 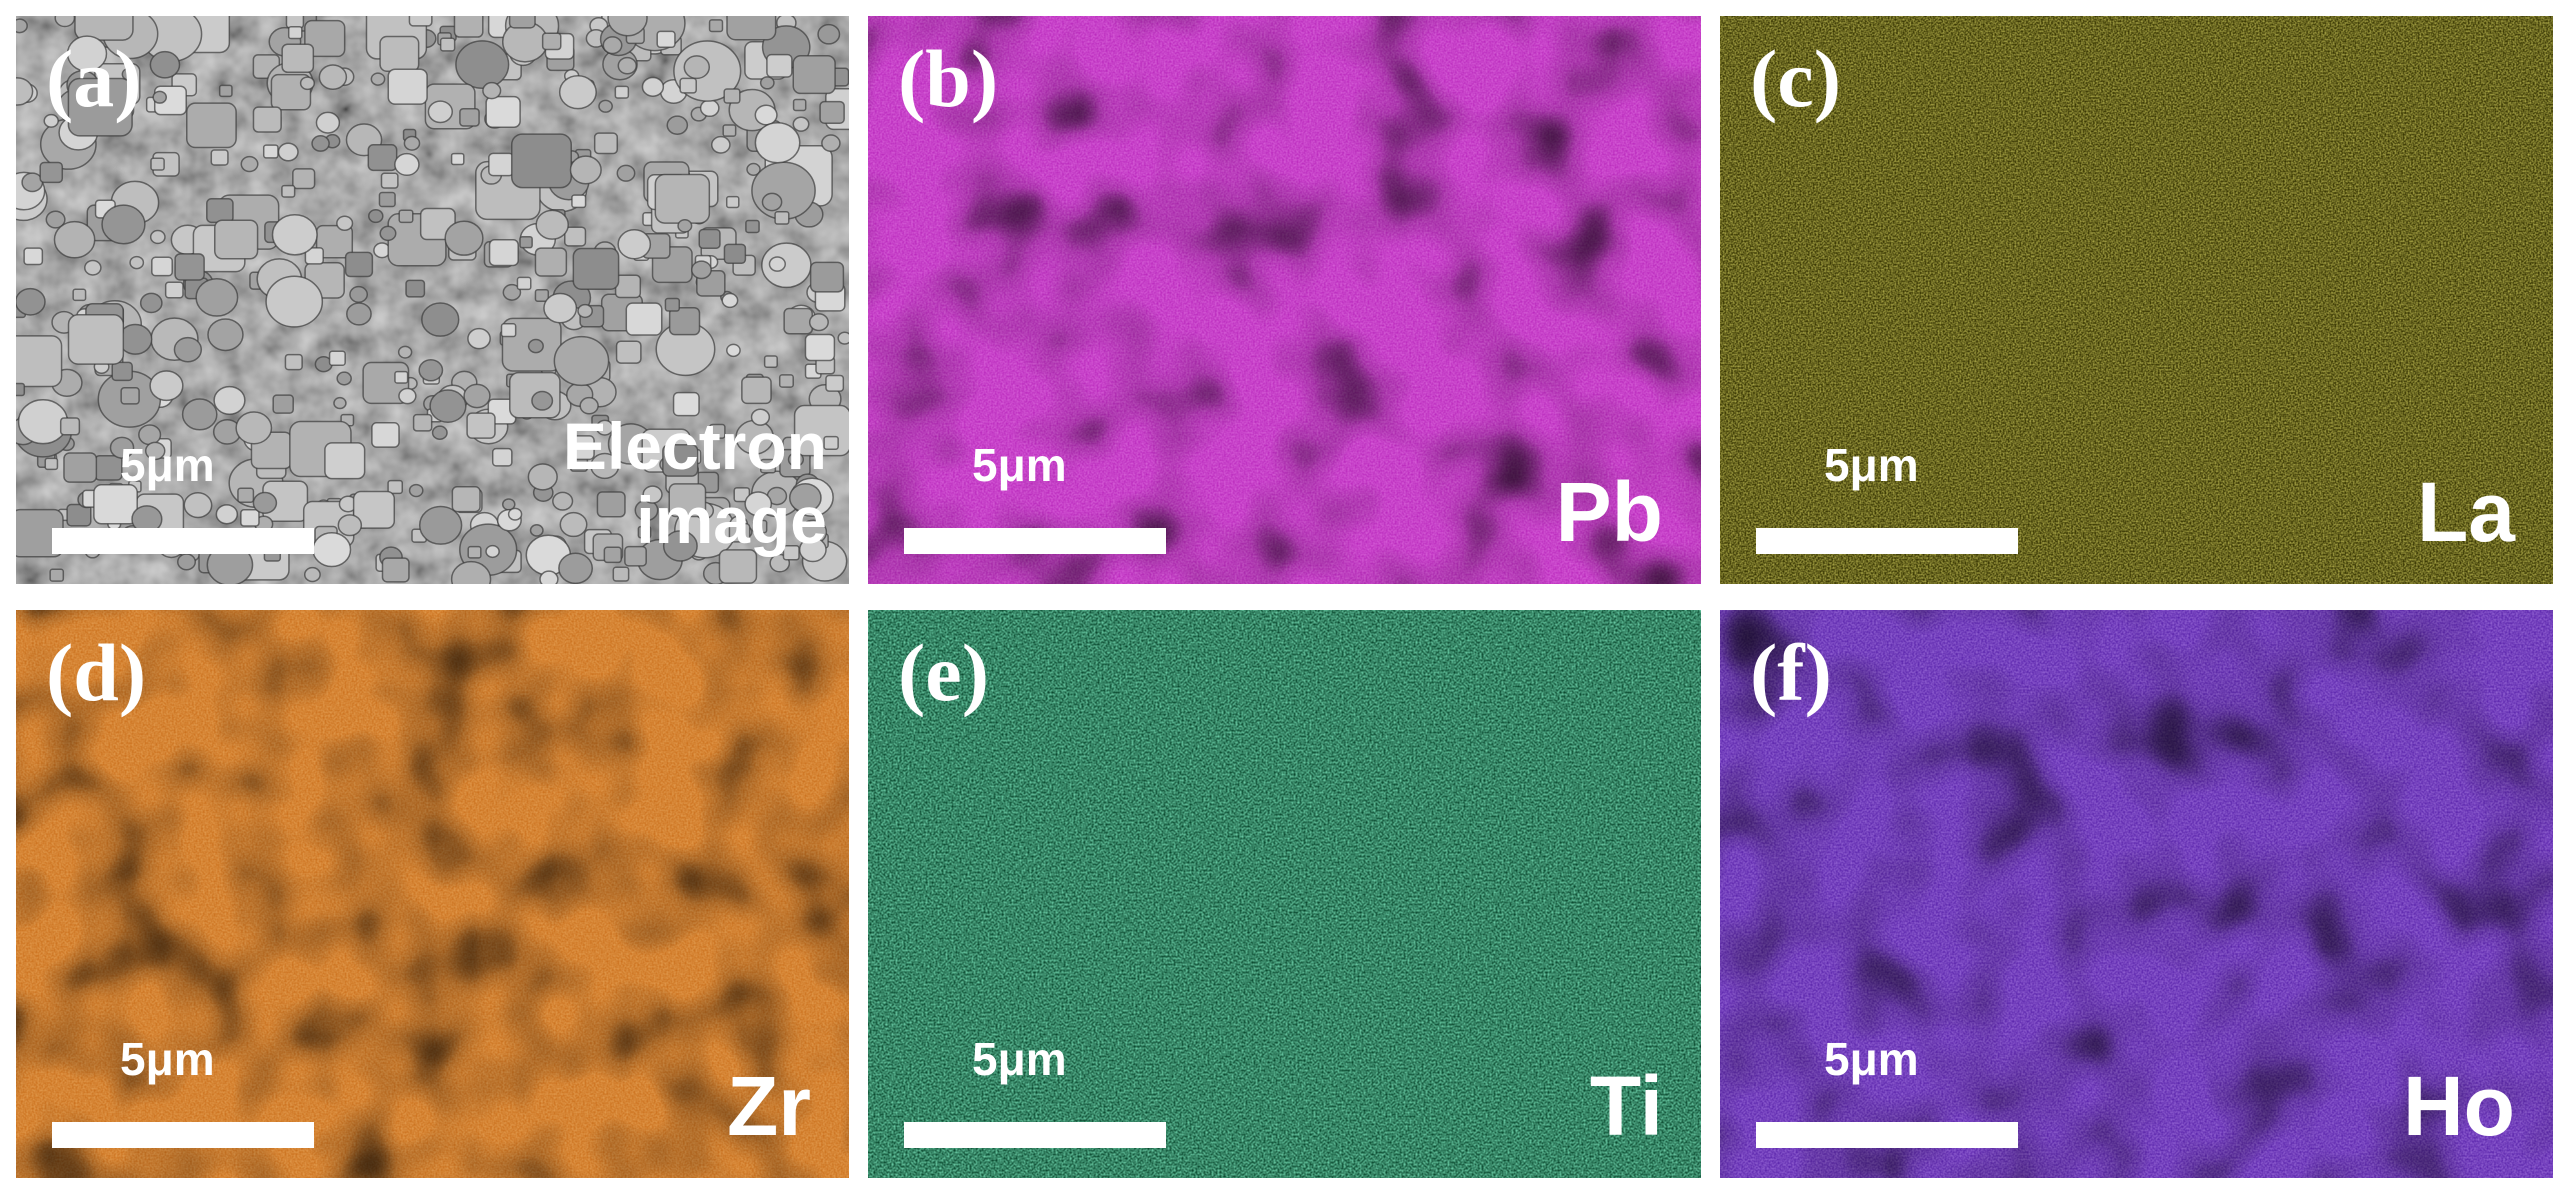 I want to click on panel-label-line1: Electron, so click(x=694, y=446).